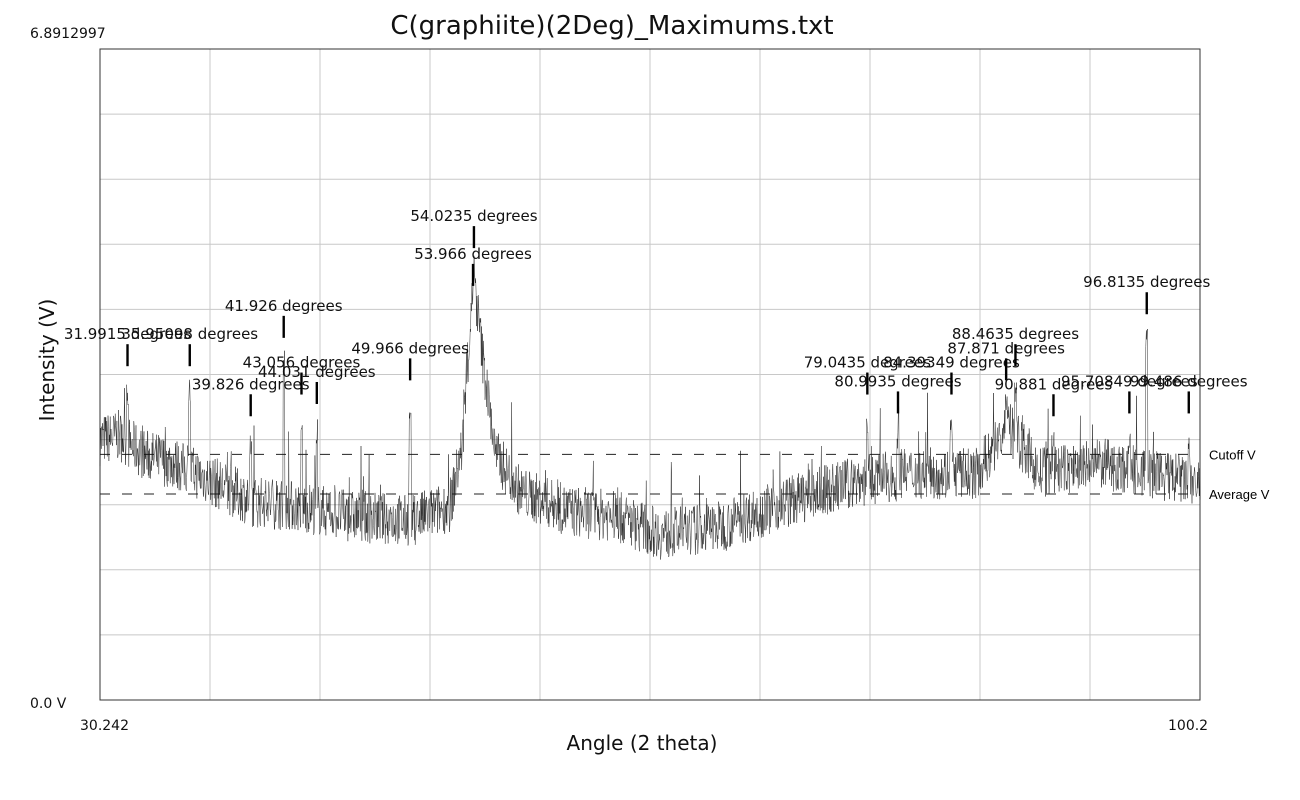 This screenshot has height=800, width=1300. What do you see at coordinates (1188, 726) in the screenshot?
I see `x-max-label: 100.2` at bounding box center [1188, 726].